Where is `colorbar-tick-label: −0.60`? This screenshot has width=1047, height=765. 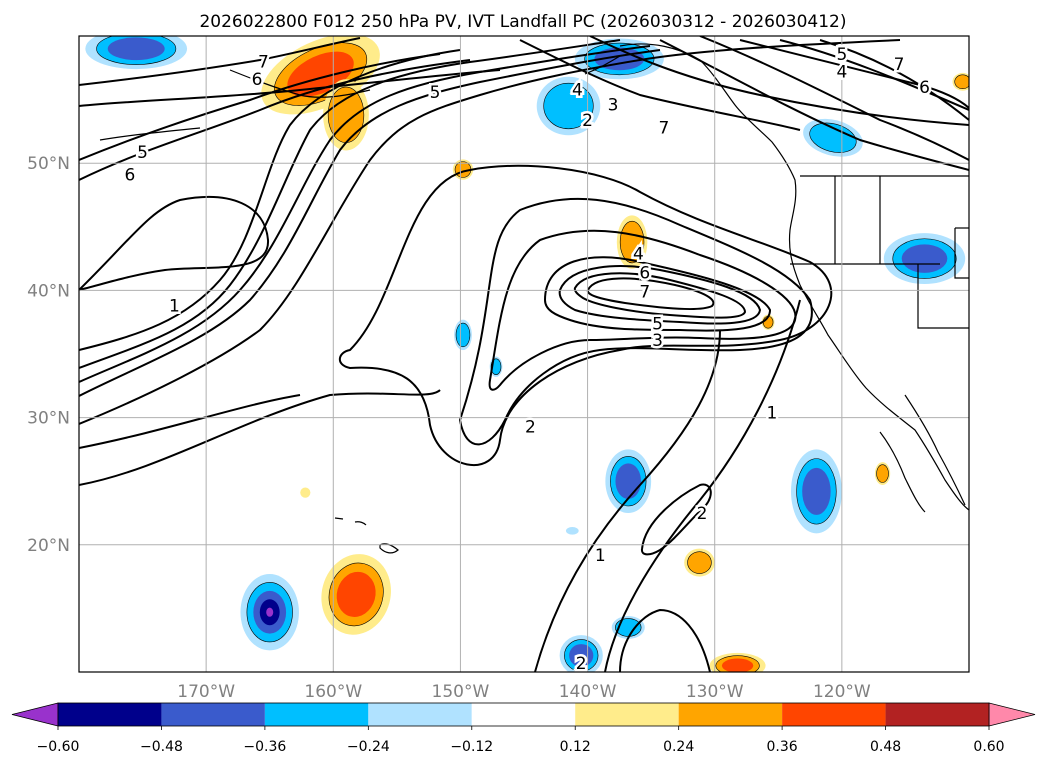 colorbar-tick-label: −0.60 is located at coordinates (58, 747).